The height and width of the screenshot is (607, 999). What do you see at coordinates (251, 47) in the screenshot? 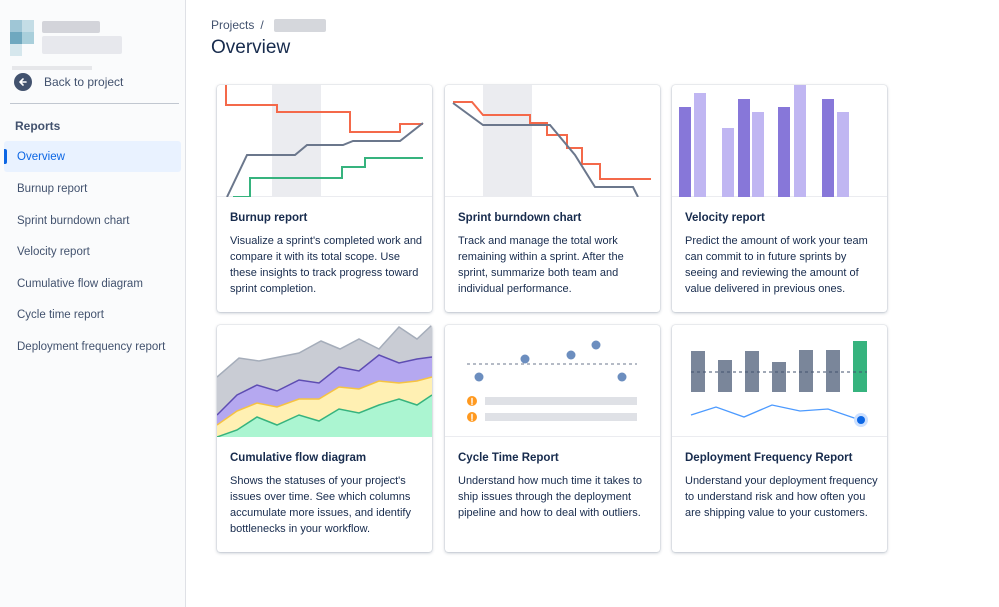
I see `page-title: Overview` at bounding box center [251, 47].